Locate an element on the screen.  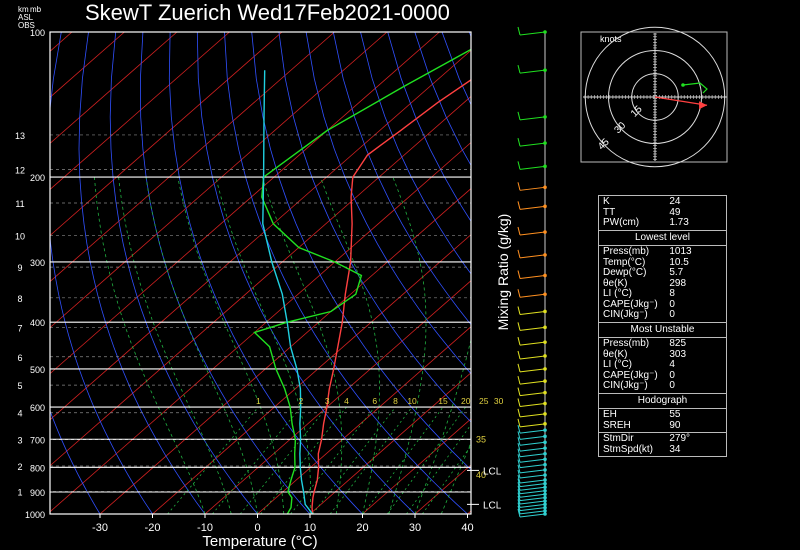
corner-label-mb: mb is located at coordinates (36, 9).